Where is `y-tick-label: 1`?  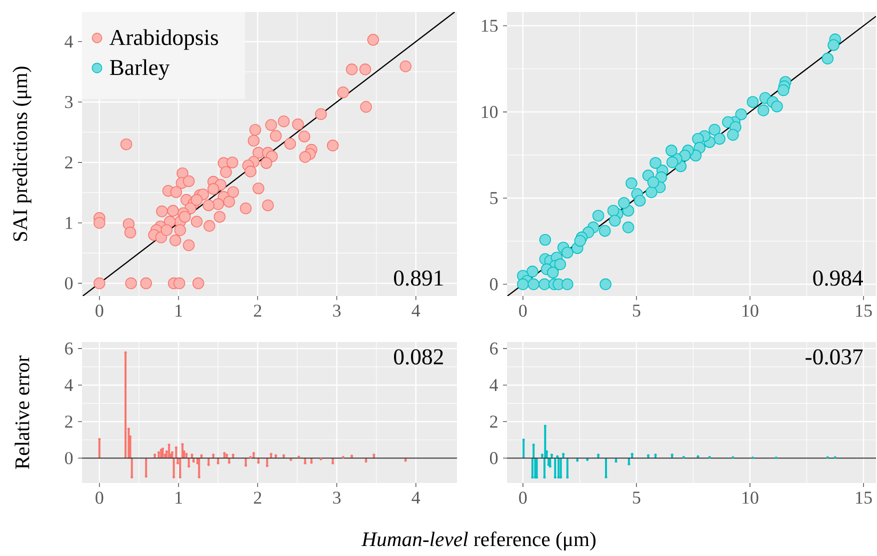
y-tick-label: 1 is located at coordinates (69, 222).